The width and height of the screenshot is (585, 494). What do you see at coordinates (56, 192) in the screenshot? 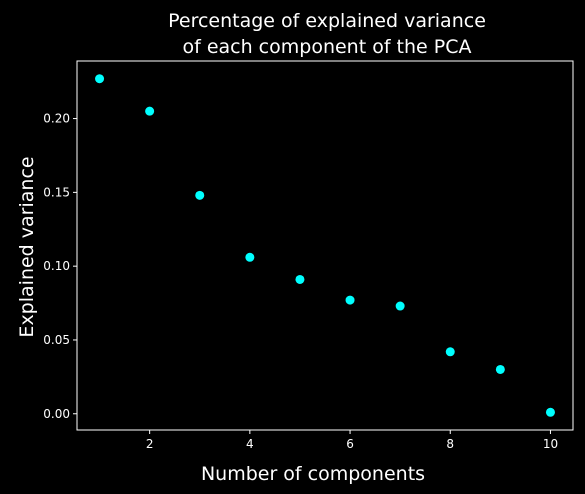
I see `y-tick-label: 0.15` at bounding box center [56, 192].